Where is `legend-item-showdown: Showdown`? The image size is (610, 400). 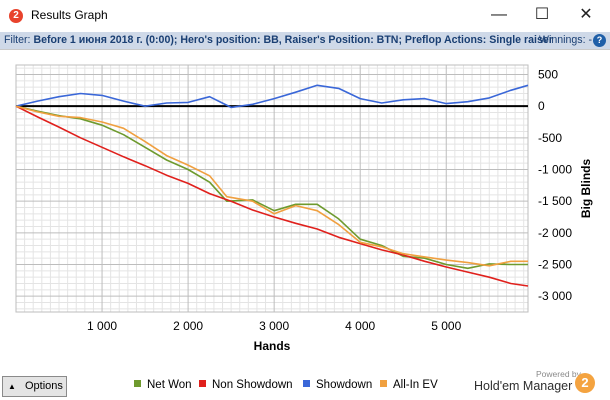
legend-item-showdown: Showdown is located at coordinates (337, 385).